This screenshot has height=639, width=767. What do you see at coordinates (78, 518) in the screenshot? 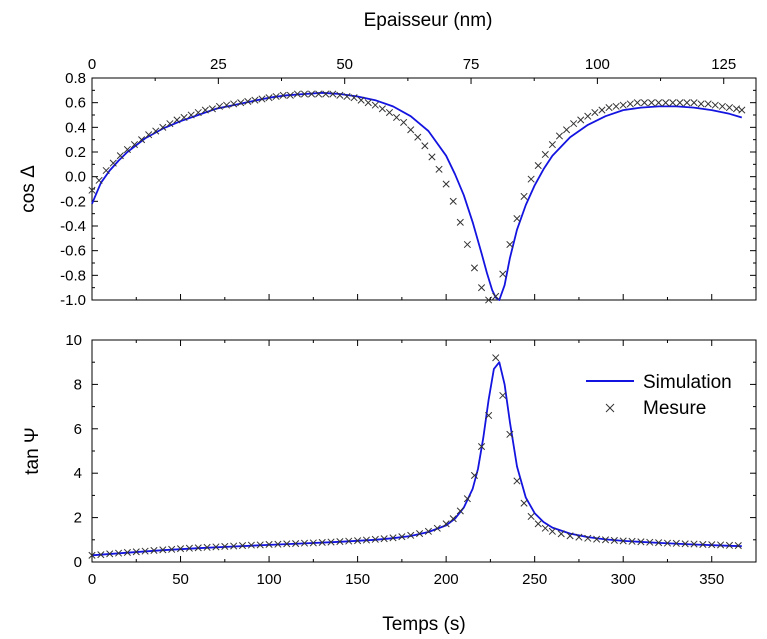
I see `tan-psi-y-tick-label: 2` at bounding box center [78, 518].